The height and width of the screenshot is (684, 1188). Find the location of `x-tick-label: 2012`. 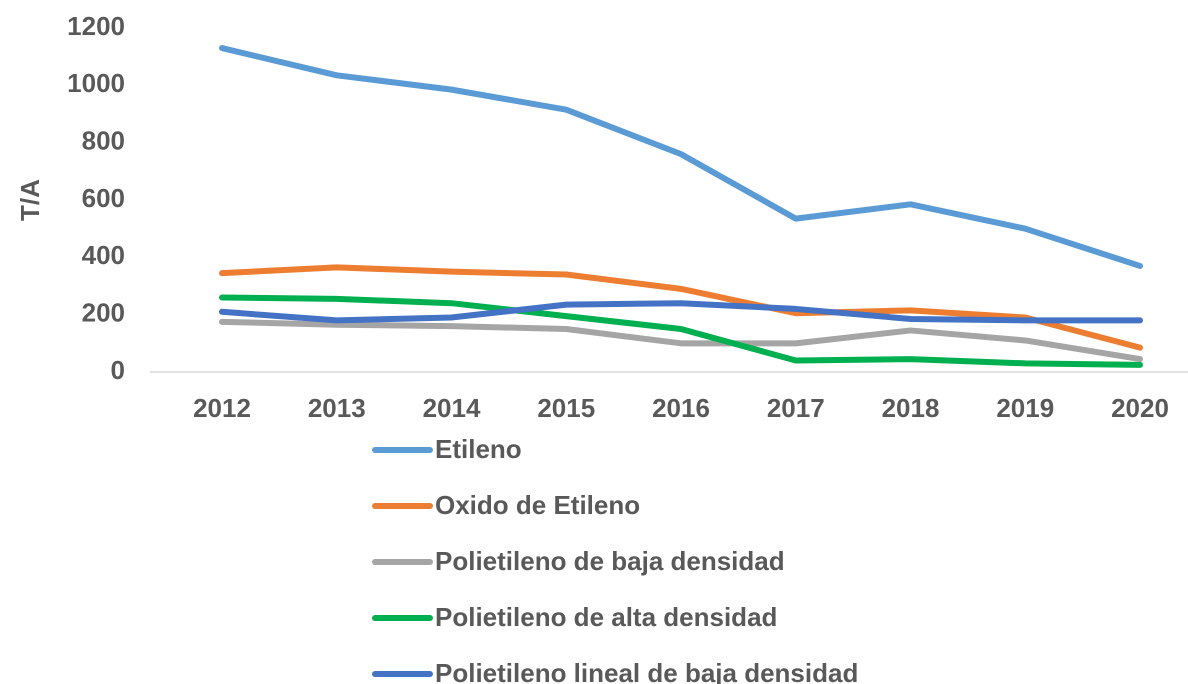

x-tick-label: 2012 is located at coordinates (222, 408).